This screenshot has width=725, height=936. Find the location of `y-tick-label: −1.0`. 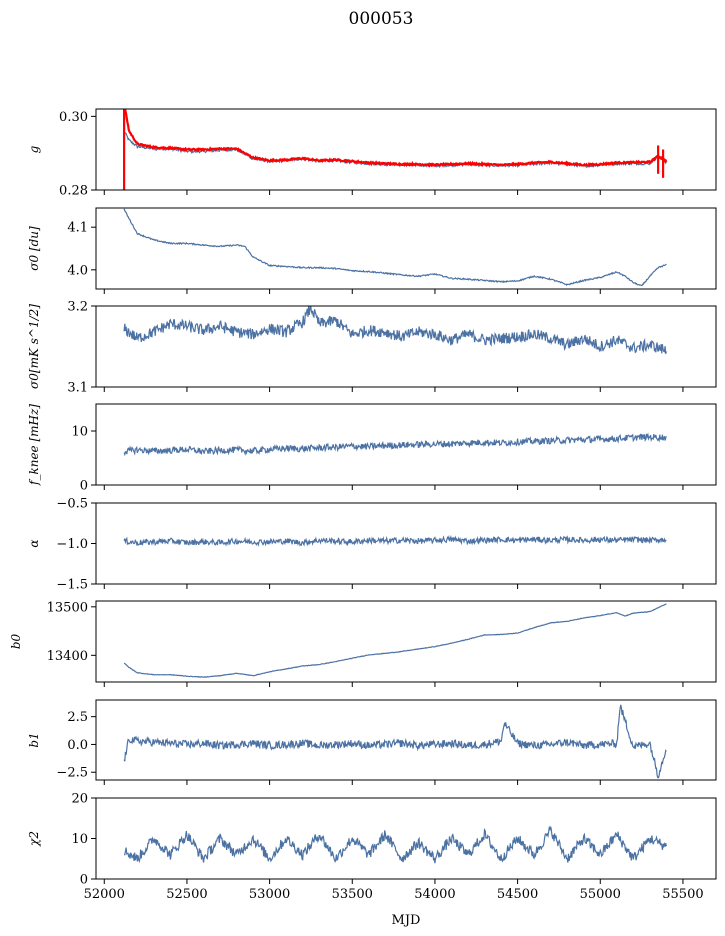

y-tick-label: −1.0 is located at coordinates (72, 544).